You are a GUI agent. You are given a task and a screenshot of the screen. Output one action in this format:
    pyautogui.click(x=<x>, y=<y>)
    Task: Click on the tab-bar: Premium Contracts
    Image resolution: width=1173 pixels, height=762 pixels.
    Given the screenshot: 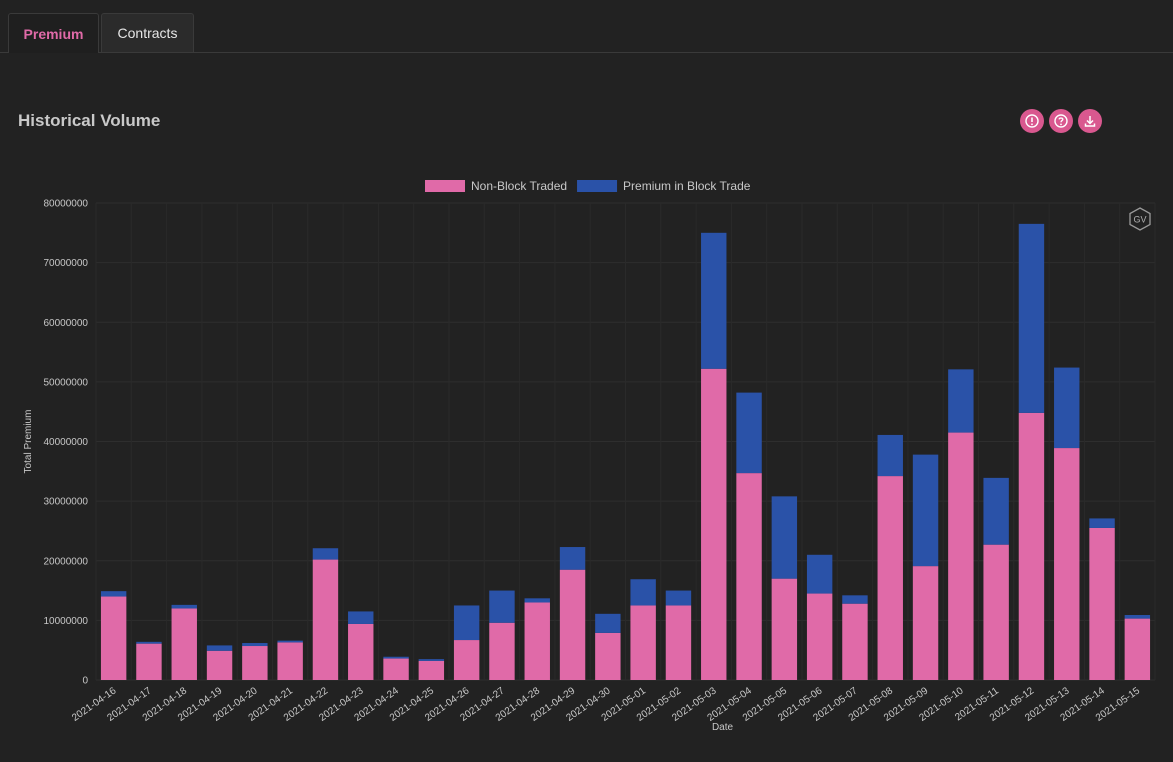 What is the action you would take?
    pyautogui.click(x=586, y=26)
    